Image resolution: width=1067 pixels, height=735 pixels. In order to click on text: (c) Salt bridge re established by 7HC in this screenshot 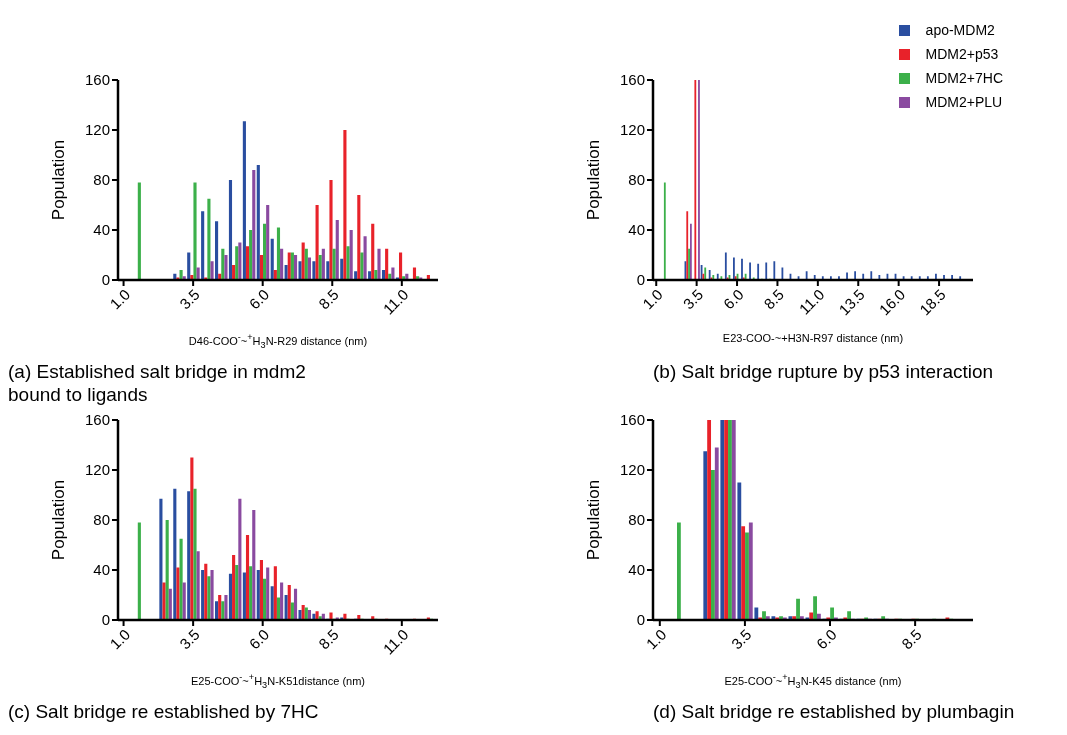, I will do `click(164, 711)`.